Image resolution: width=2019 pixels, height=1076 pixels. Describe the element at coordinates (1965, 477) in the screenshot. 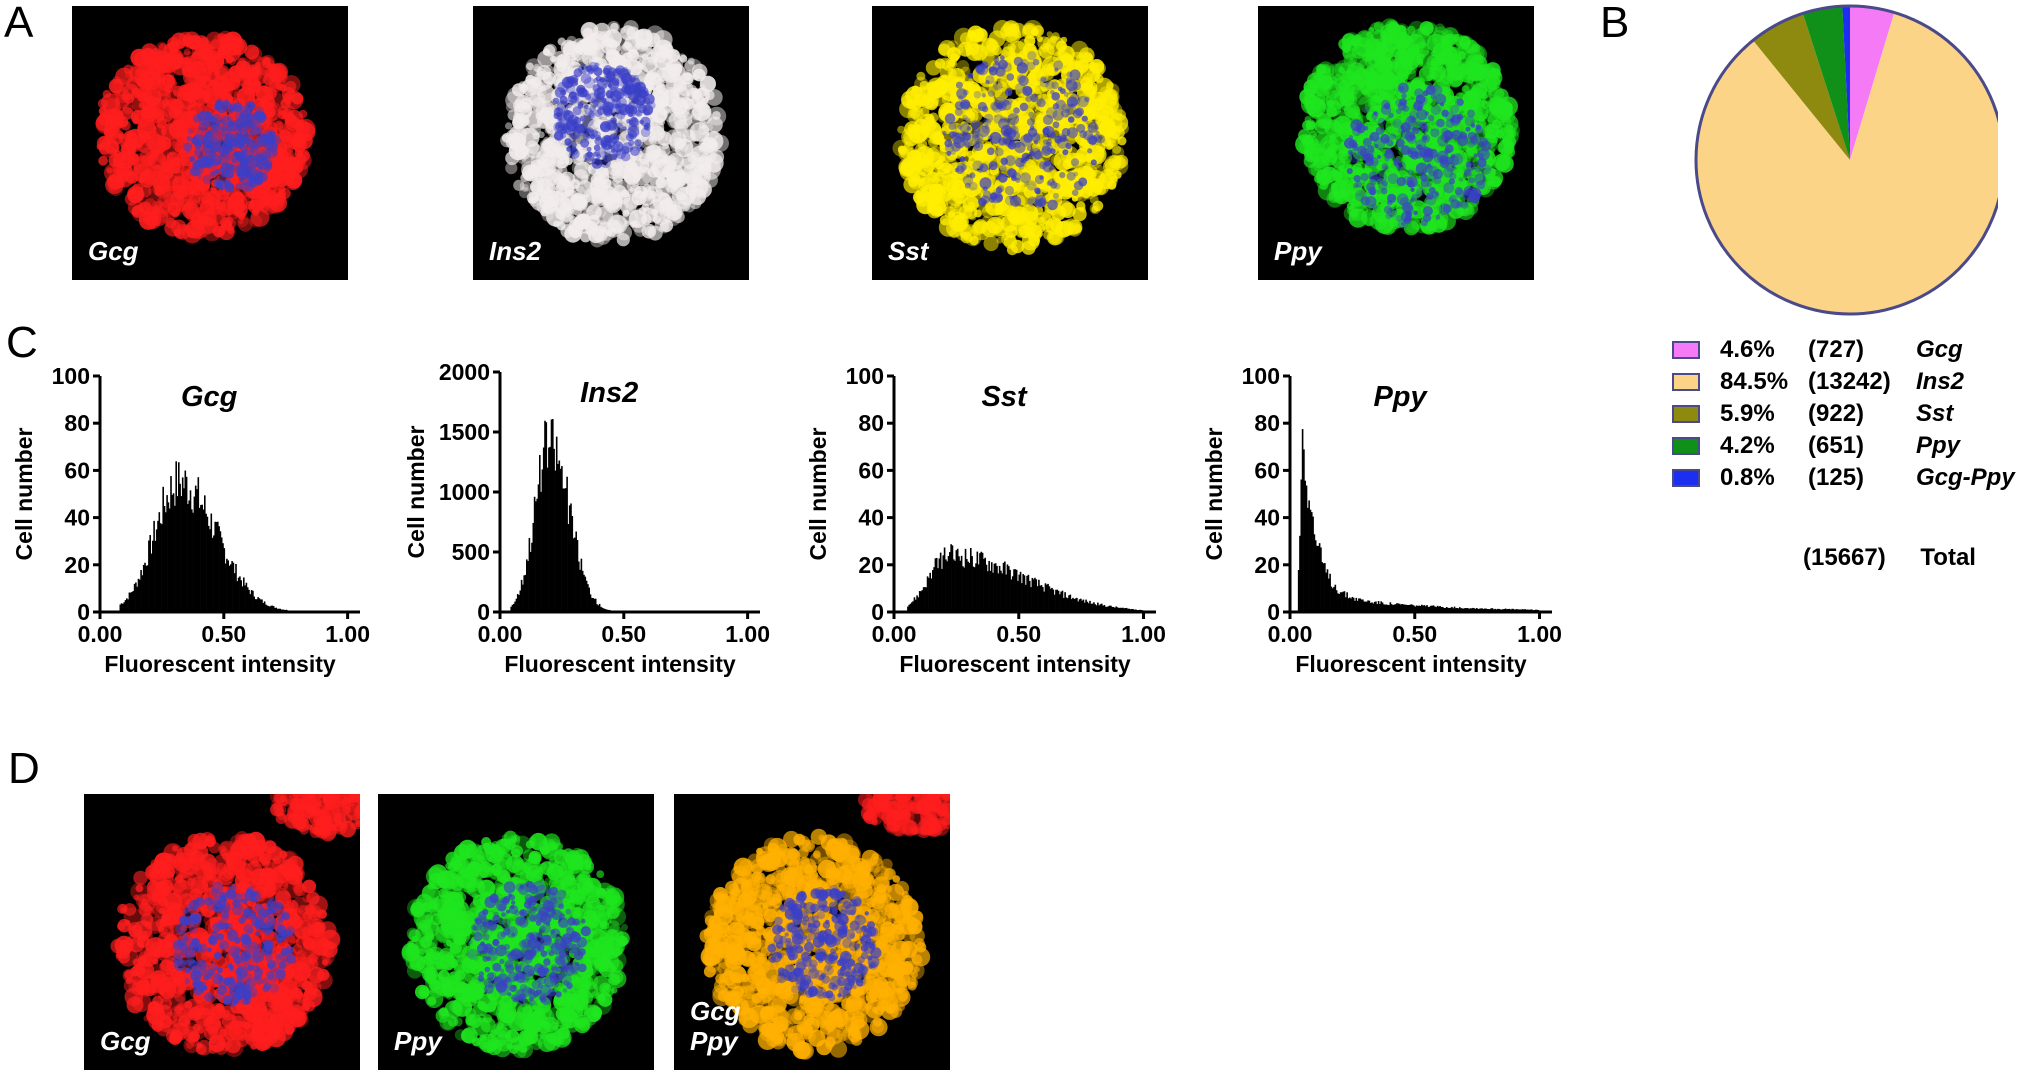

I see `legend-name: Gcg-Ppy` at that location.